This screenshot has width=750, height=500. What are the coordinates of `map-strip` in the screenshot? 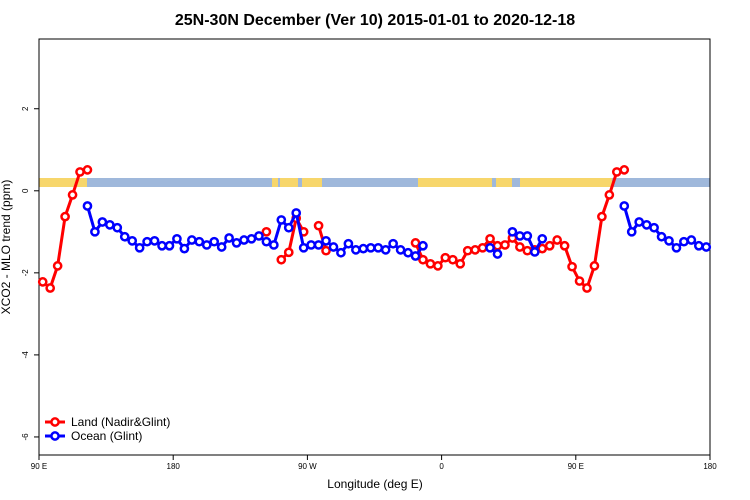 It's located at (374, 182).